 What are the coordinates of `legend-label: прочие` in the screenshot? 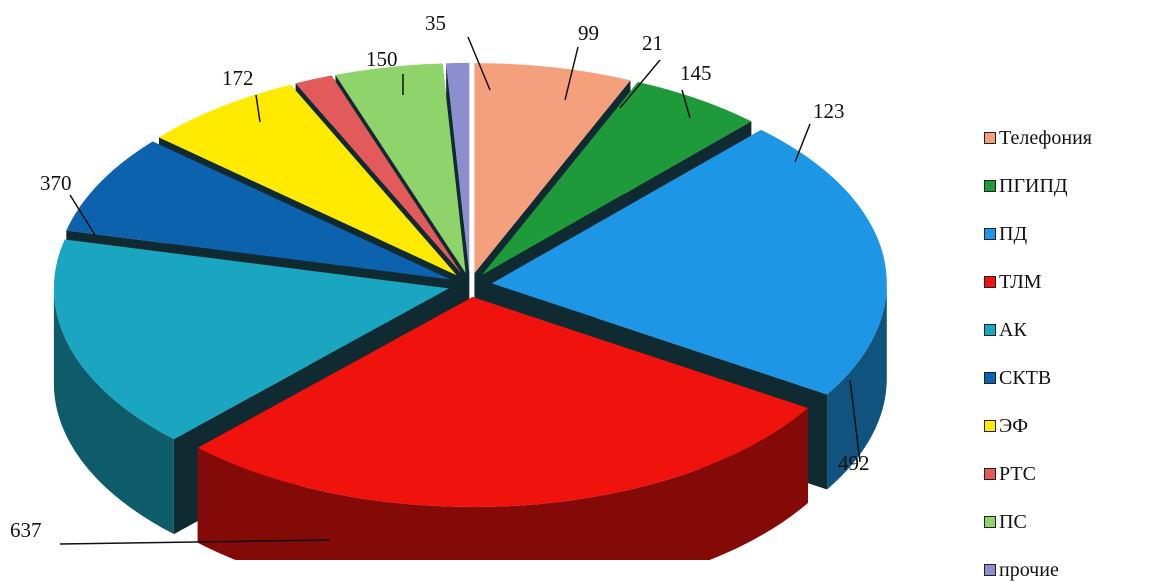 It's located at (1029, 570).